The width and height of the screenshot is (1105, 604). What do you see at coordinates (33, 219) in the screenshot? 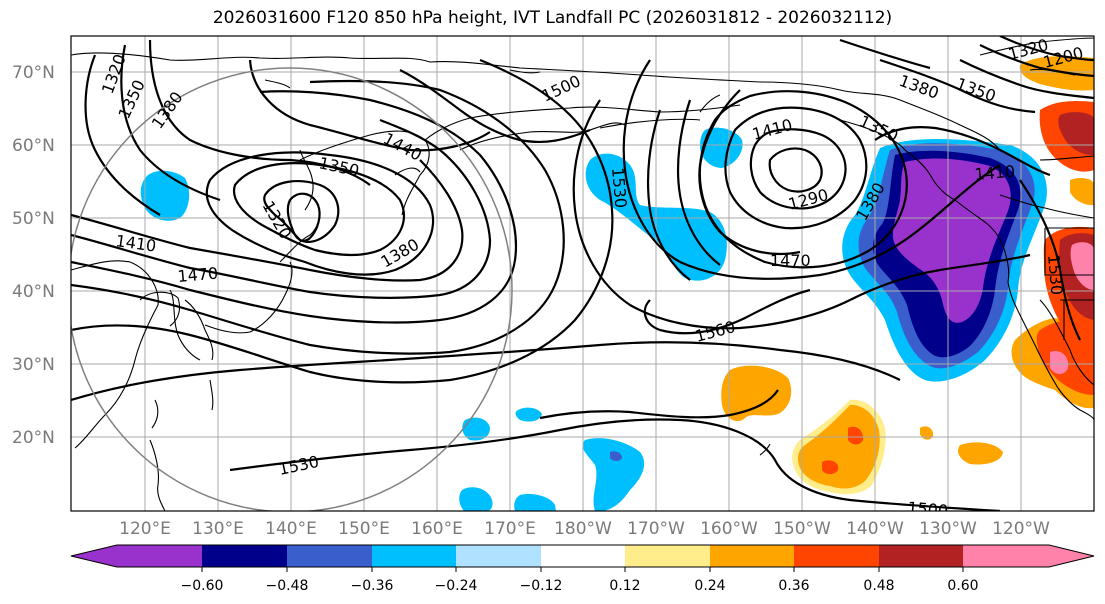
I see `lat-label: 50°N` at bounding box center [33, 219].